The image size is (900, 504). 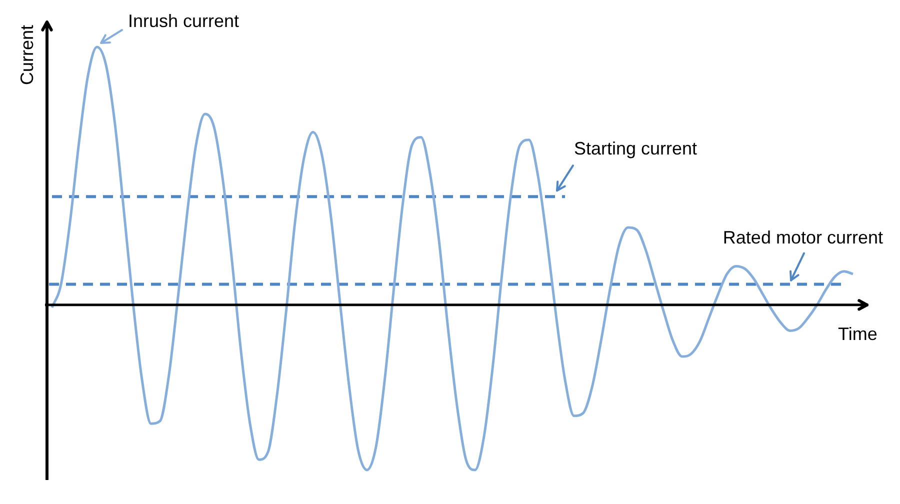 I want to click on text: Inrush current, so click(x=184, y=21).